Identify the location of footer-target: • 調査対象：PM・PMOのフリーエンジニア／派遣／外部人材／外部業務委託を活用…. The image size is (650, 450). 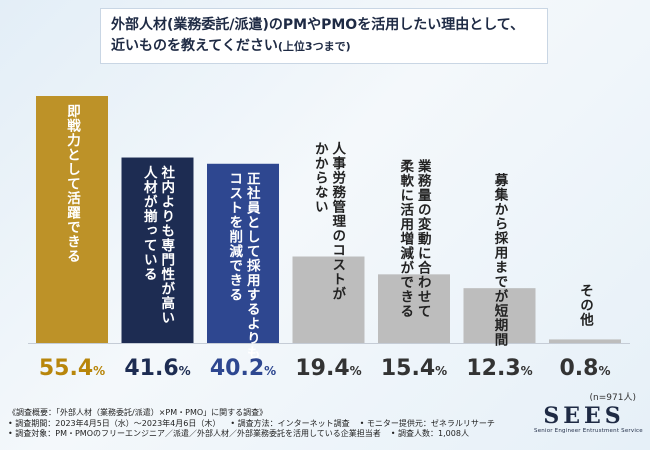
(194, 433).